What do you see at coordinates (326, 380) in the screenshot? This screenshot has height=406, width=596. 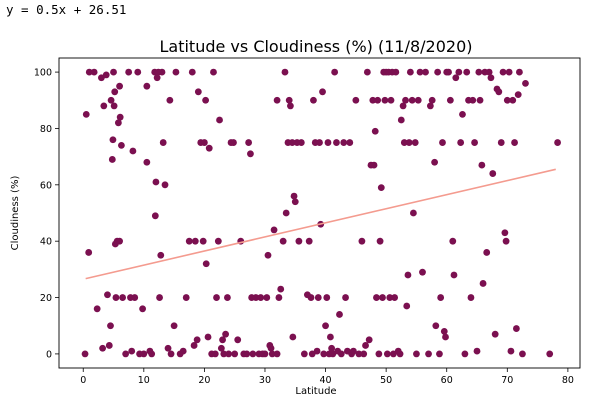 I see `x-tick-label: 40` at bounding box center [326, 380].